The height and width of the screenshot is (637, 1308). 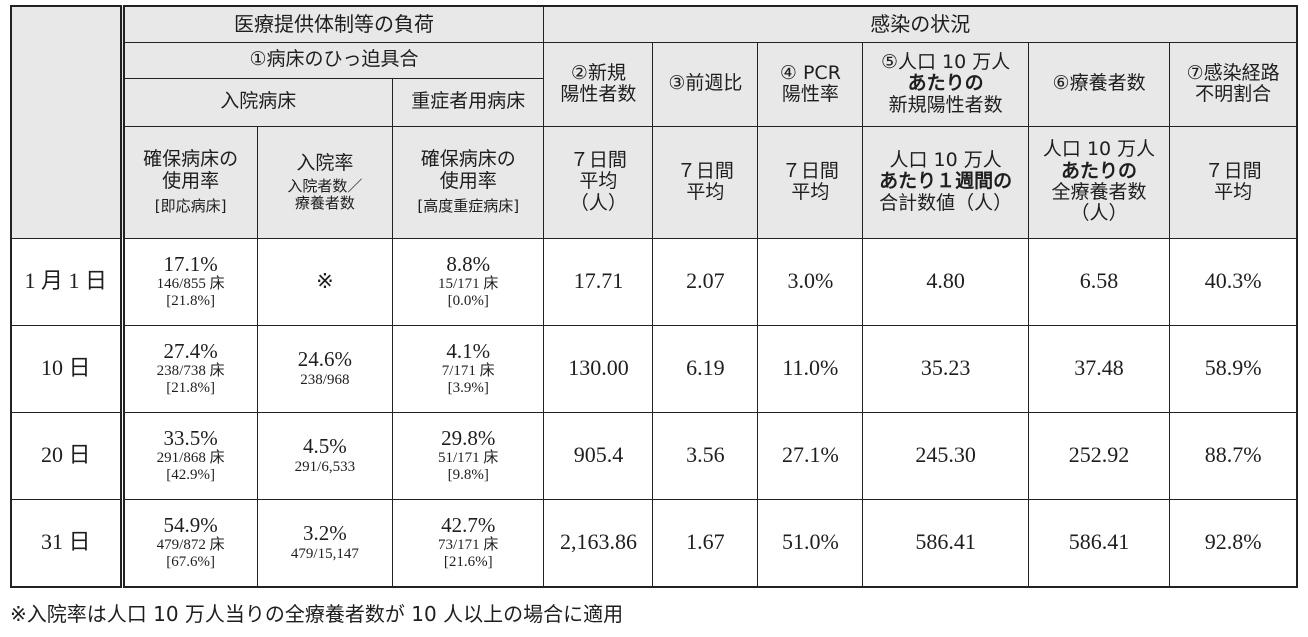 What do you see at coordinates (598, 84) in the screenshot?
I see `col-new-positive: ②新規 陽性者数` at bounding box center [598, 84].